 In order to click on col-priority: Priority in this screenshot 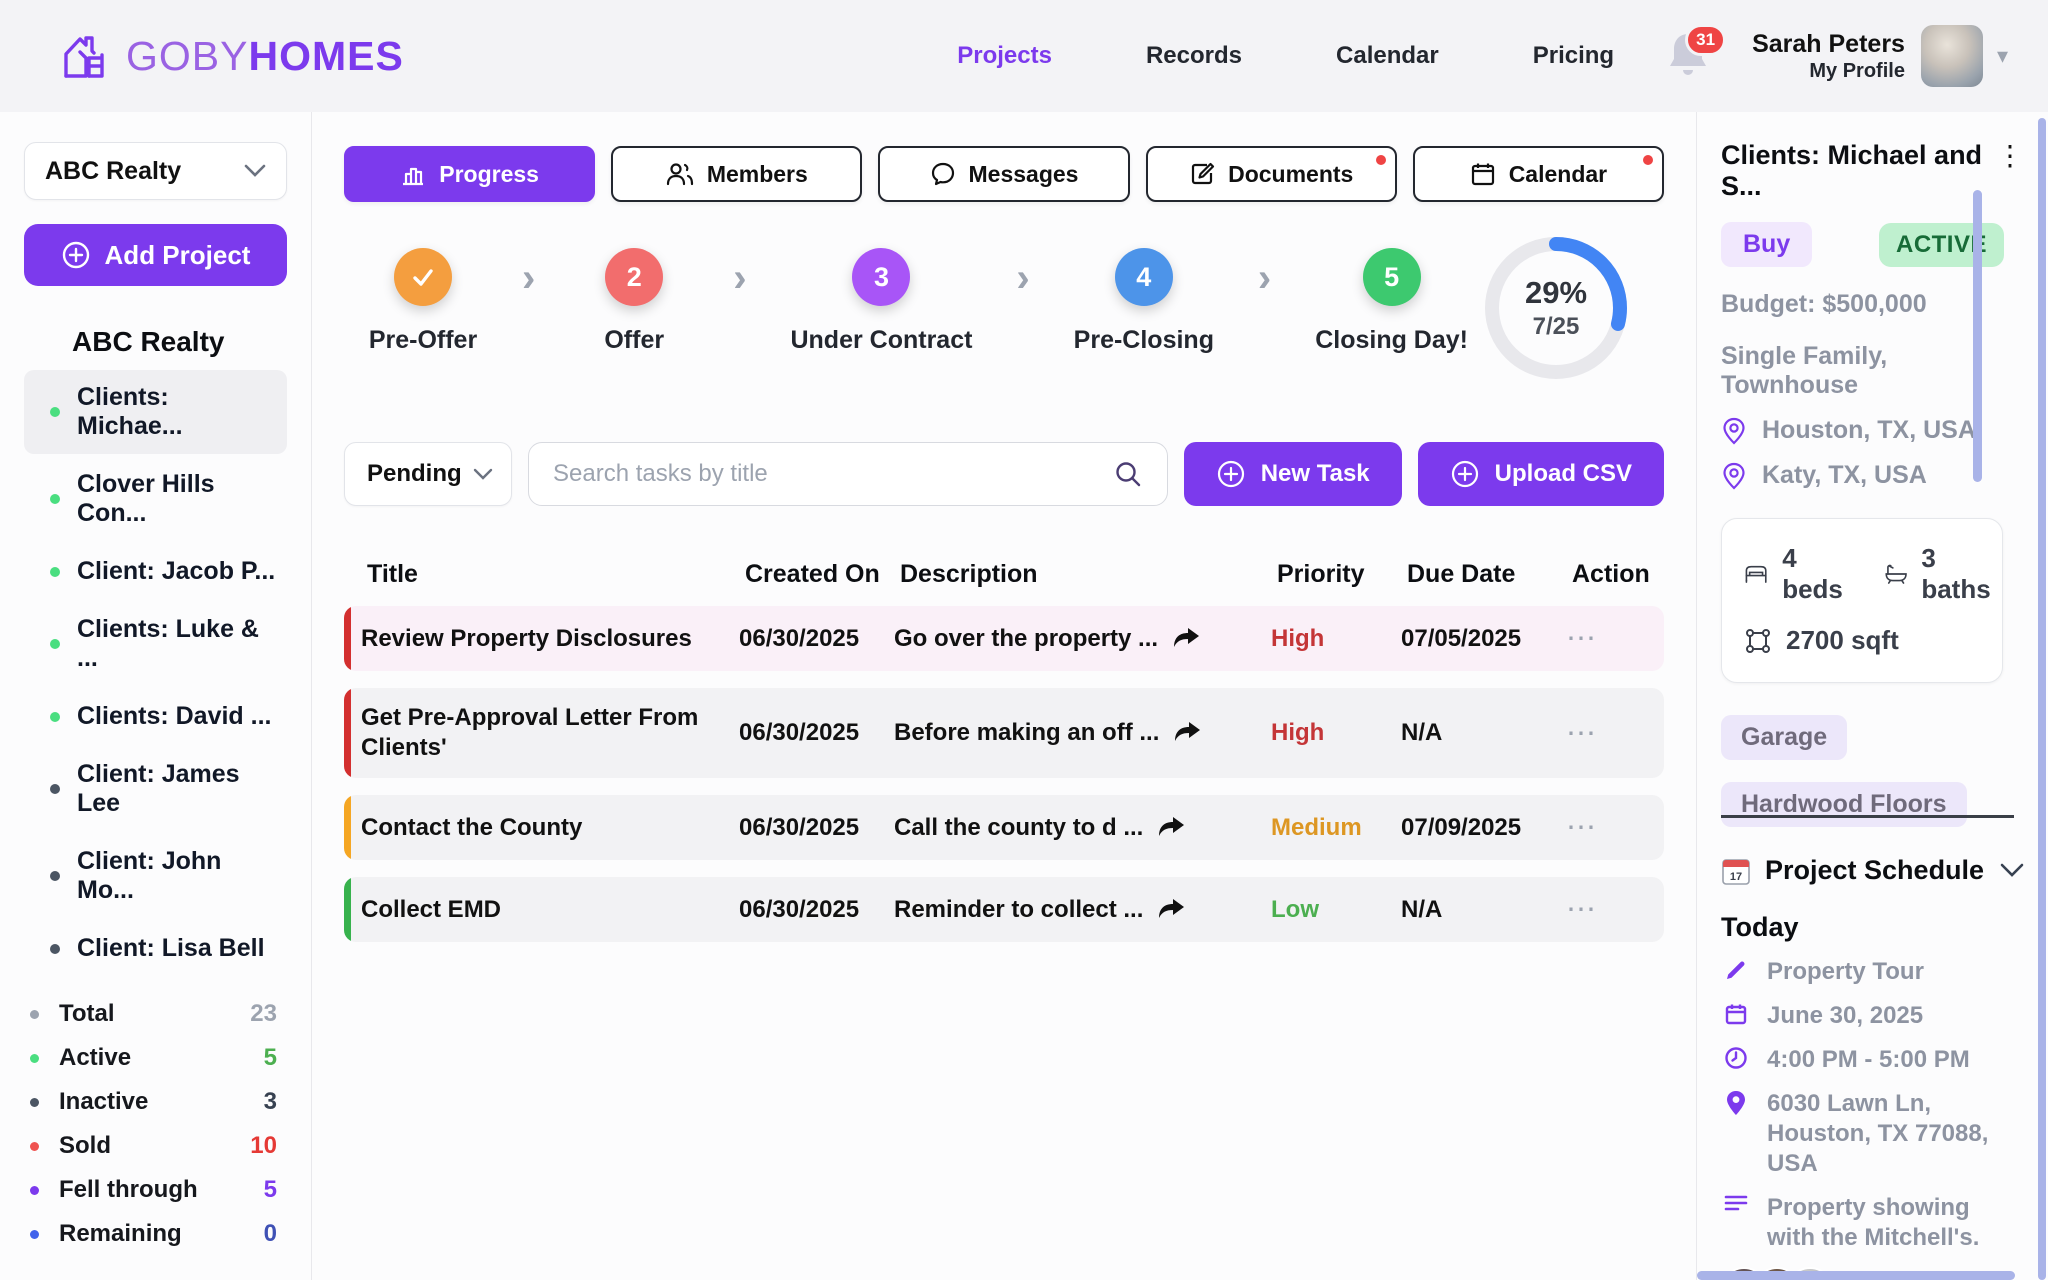, I will do `click(1321, 574)`.